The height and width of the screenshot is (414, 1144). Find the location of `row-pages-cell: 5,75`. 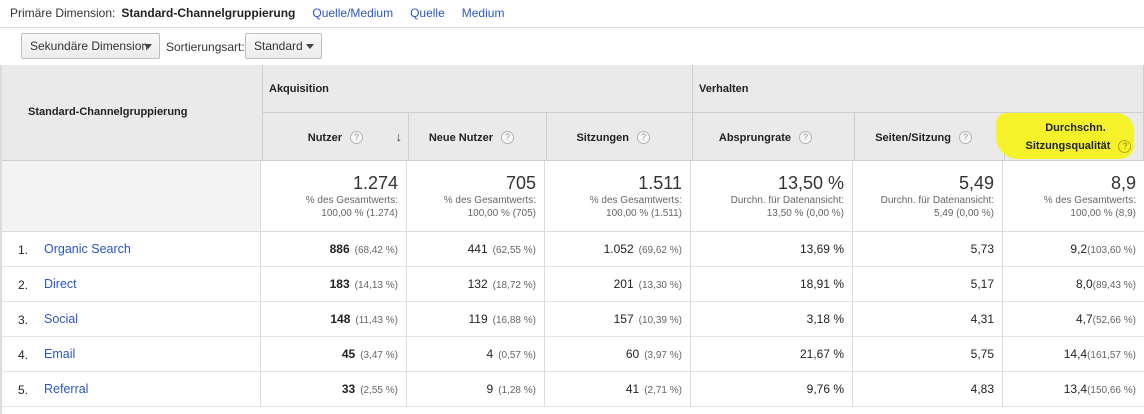

row-pages-cell: 5,75 is located at coordinates (928, 354).